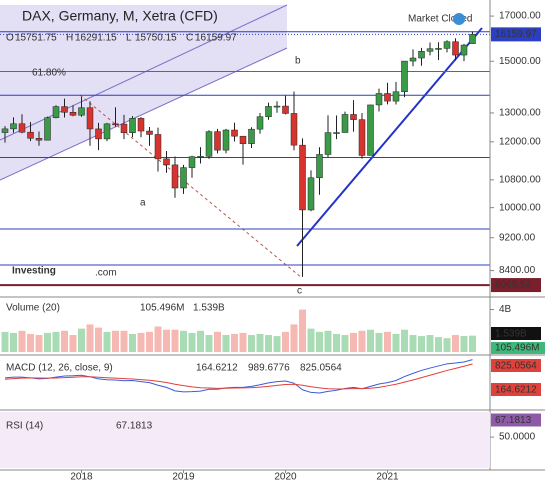  I want to click on legend-value: 164.6212, so click(217, 368).